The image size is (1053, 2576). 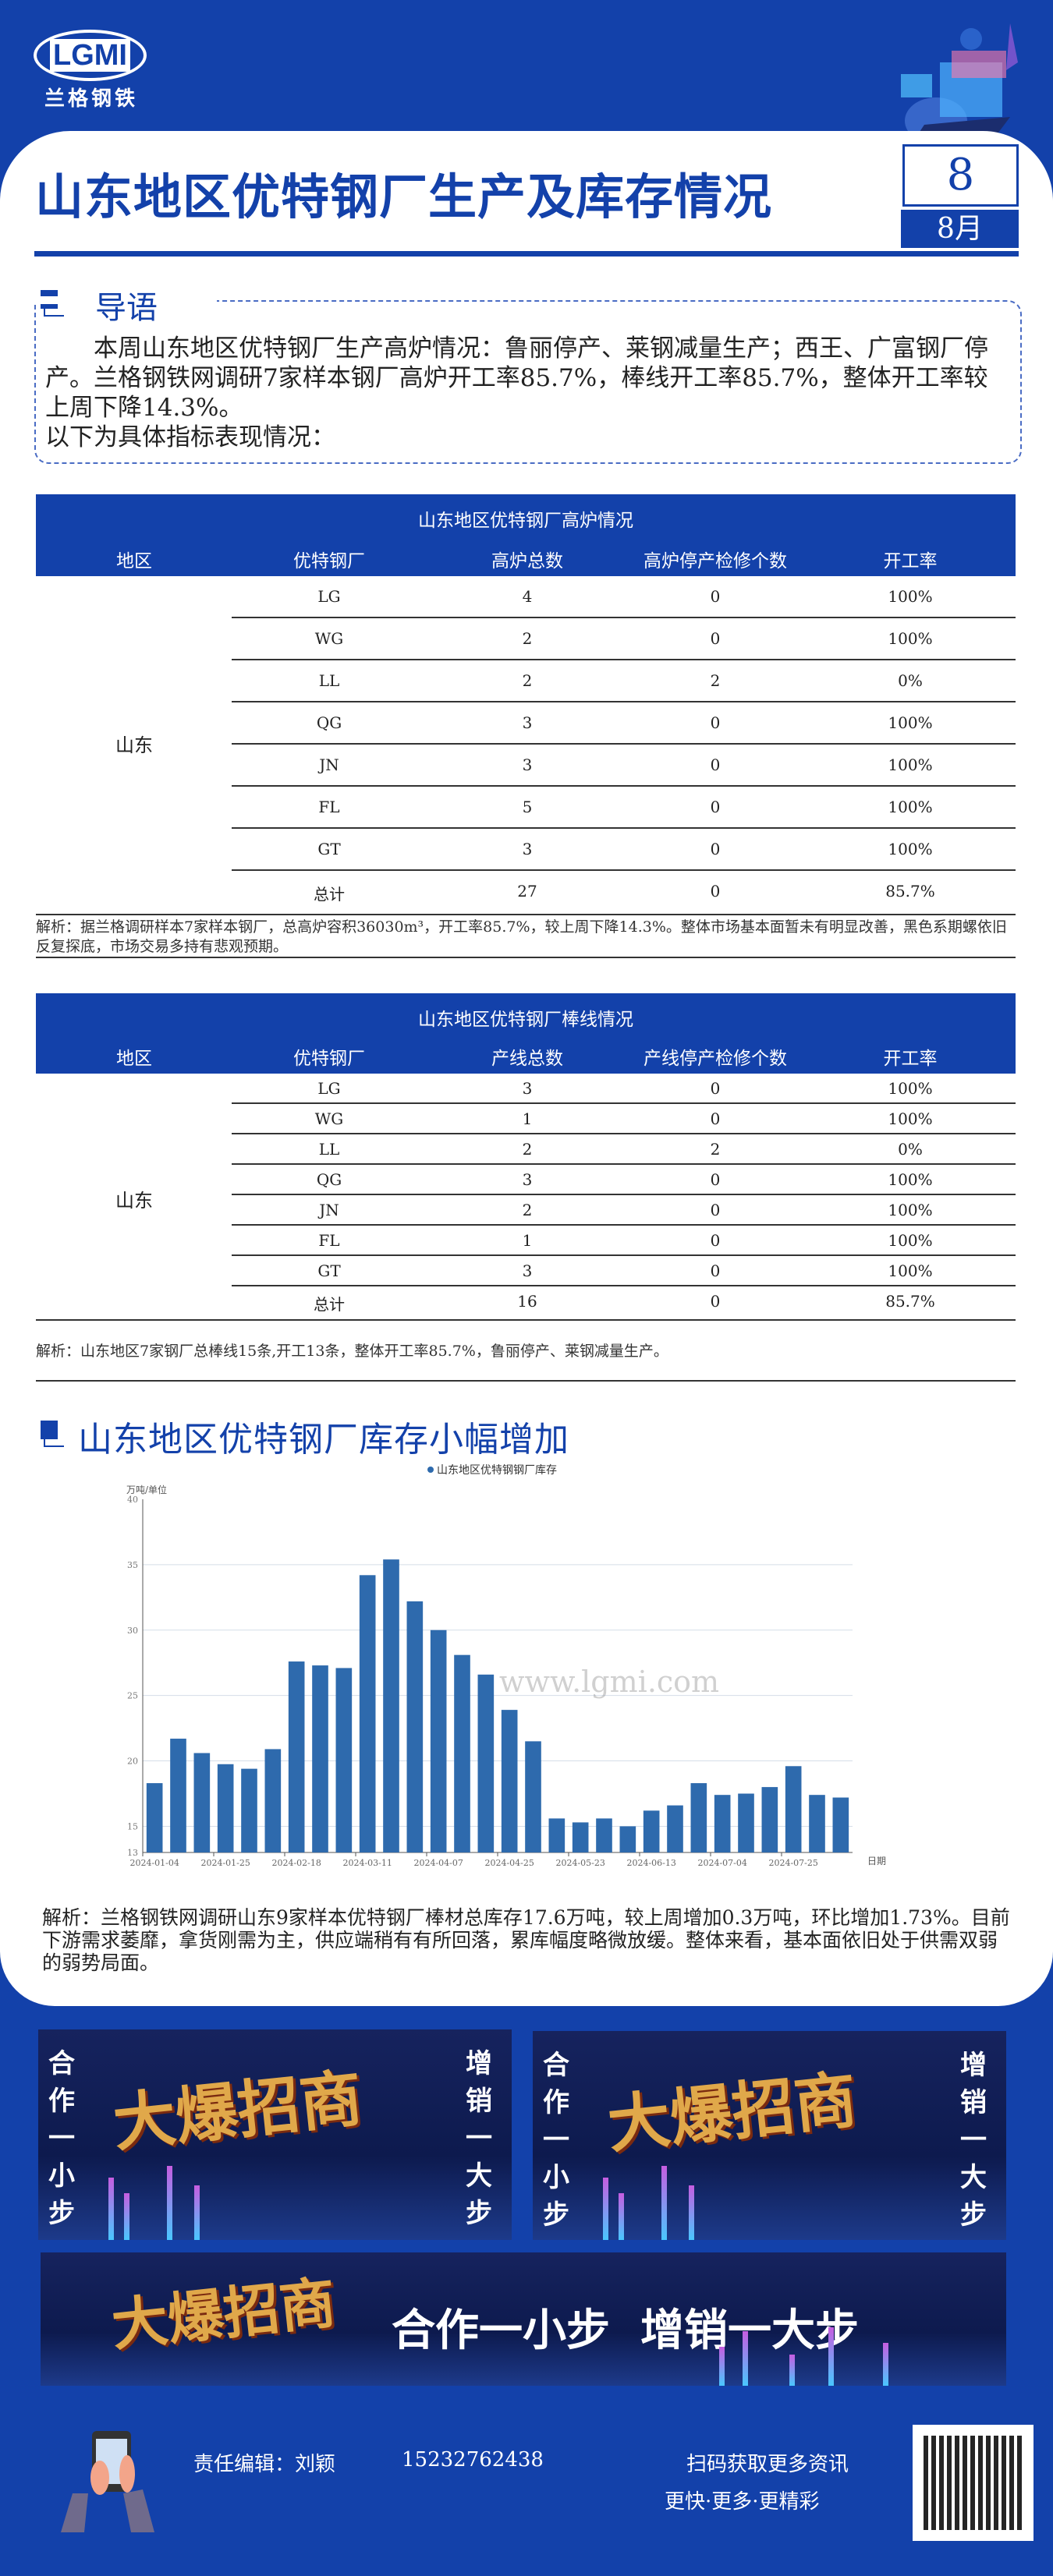 I want to click on table-row: GT 3 0 100%, so click(x=624, y=850).